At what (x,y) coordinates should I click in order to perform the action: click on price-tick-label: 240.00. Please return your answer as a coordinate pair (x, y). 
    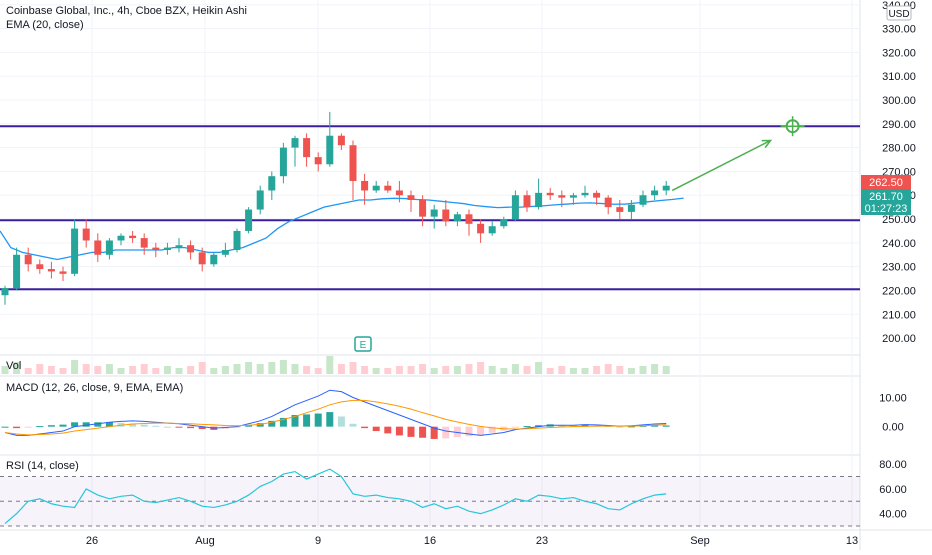
    Looking at the image, I should click on (899, 244).